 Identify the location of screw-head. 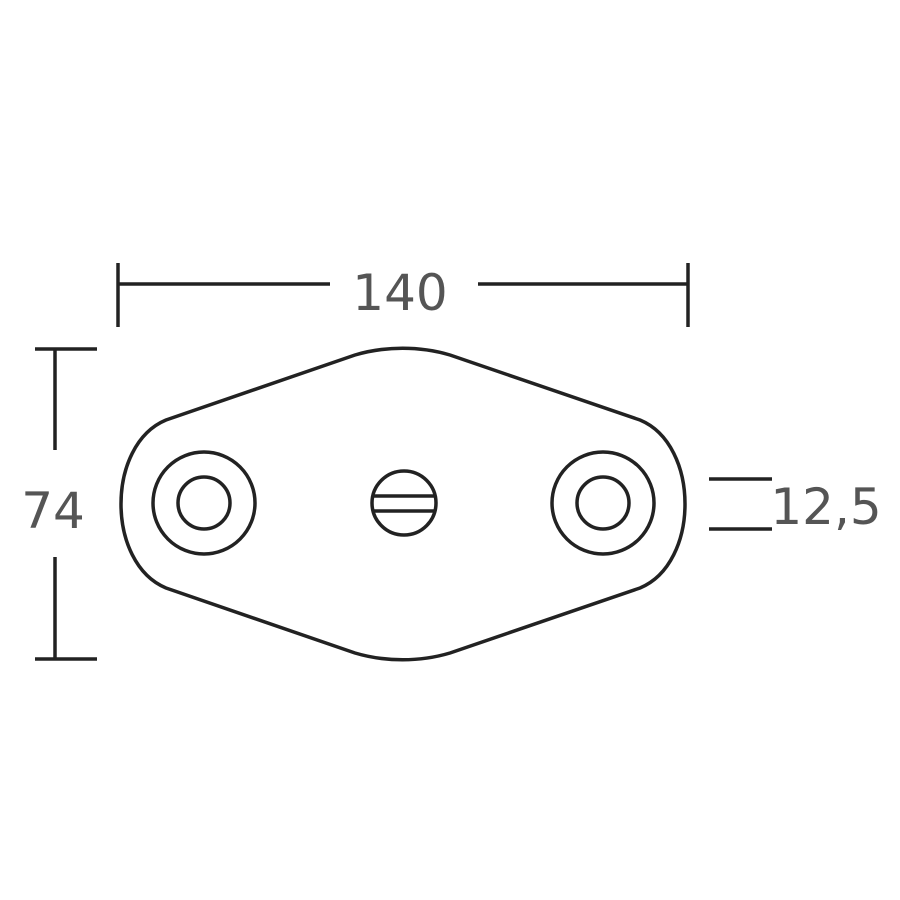
(404, 503).